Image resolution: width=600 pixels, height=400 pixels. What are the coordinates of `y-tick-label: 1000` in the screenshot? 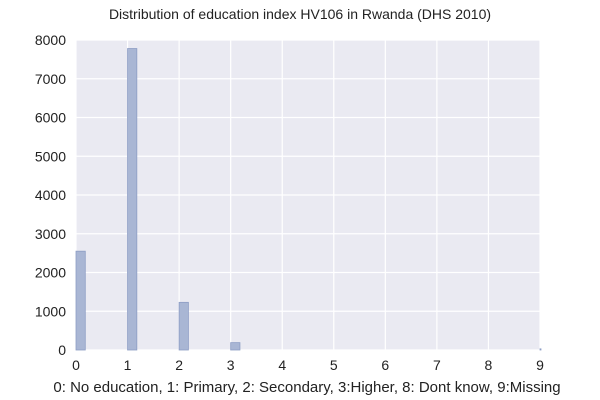 It's located at (50, 311).